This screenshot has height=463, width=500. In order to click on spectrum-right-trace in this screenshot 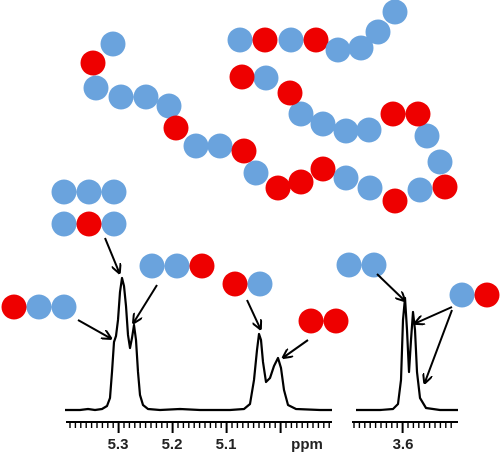, I will do `click(407, 354)`.